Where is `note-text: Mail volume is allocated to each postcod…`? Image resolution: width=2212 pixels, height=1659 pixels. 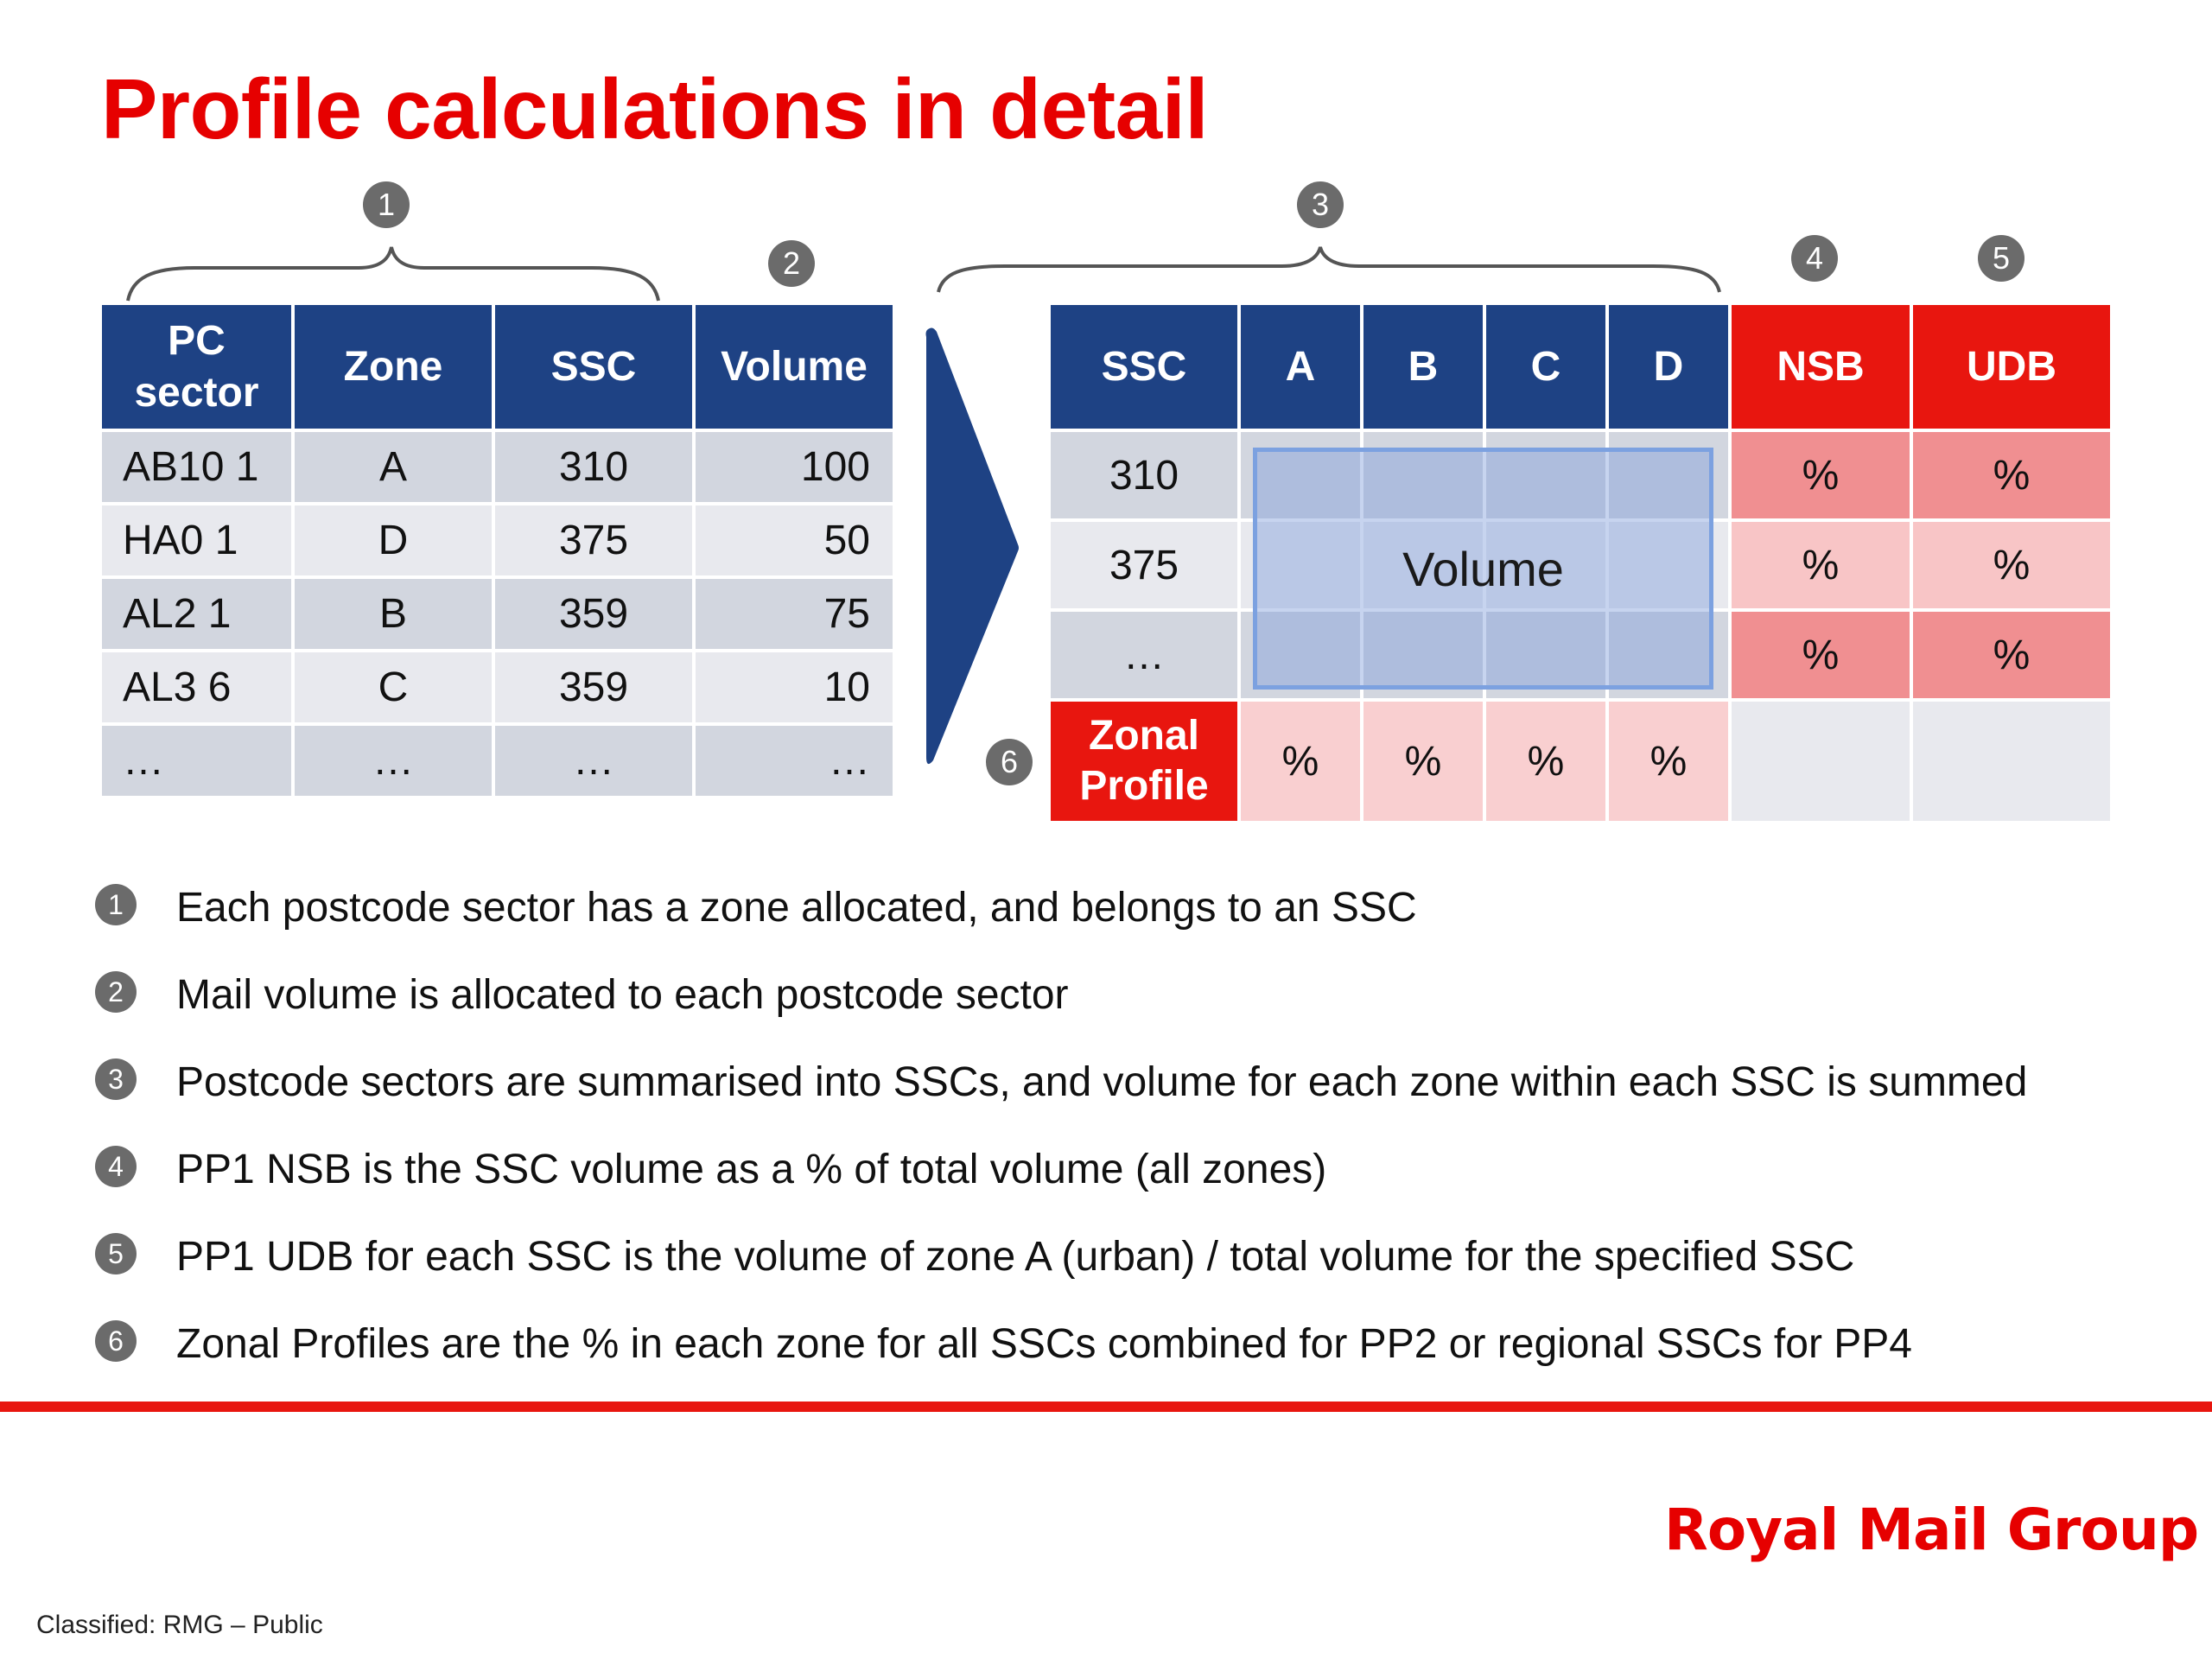 note-text: Mail volume is allocated to each postcod… is located at coordinates (622, 995).